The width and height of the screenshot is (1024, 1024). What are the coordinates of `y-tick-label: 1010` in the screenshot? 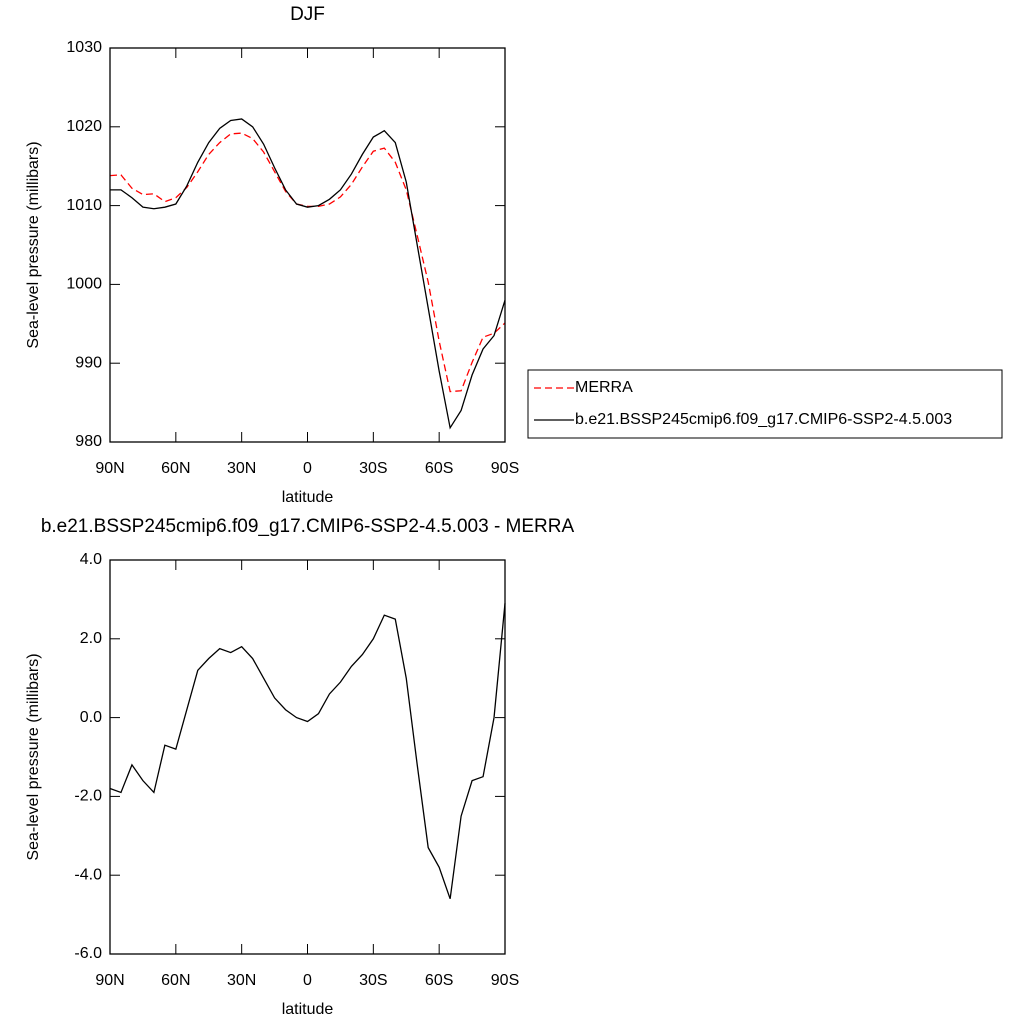 It's located at (84, 205).